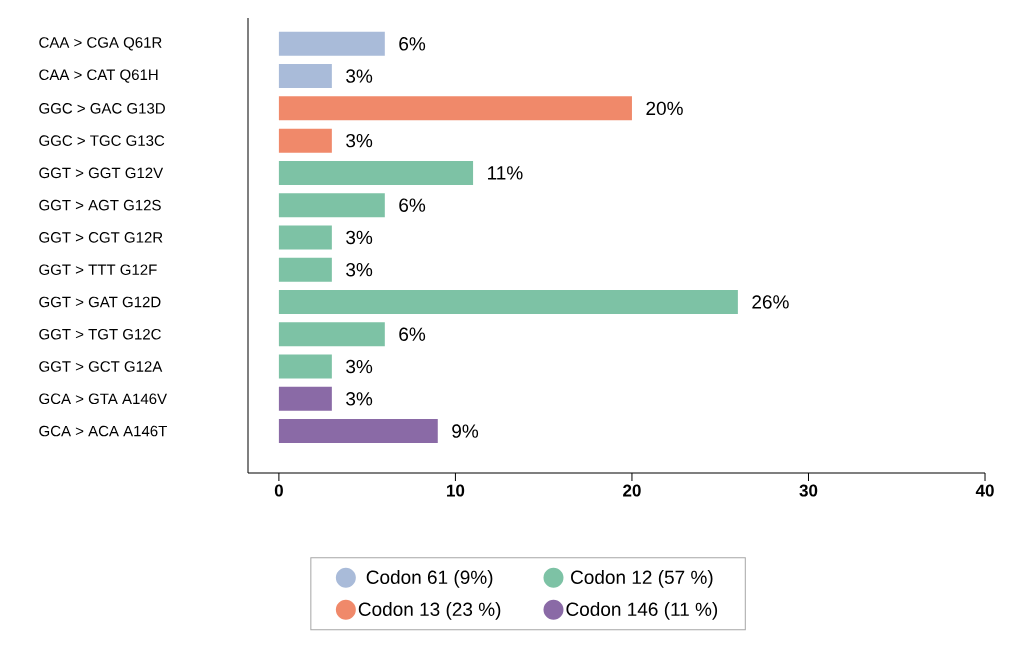 The image size is (1019, 666). What do you see at coordinates (632, 490) in the screenshot?
I see `x-tick-label: 20` at bounding box center [632, 490].